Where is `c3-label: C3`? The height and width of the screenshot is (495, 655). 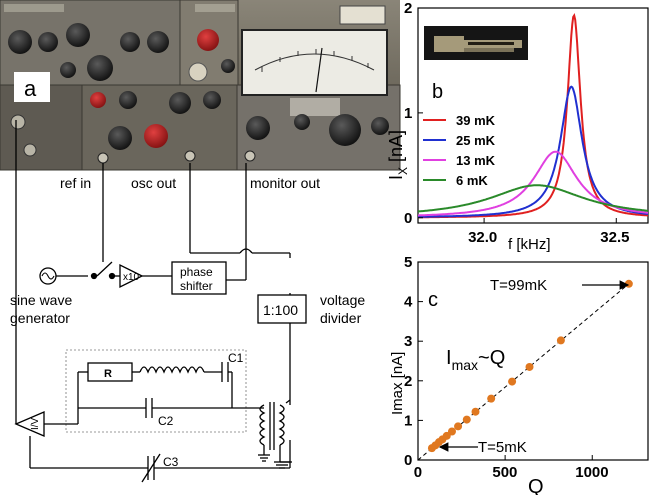 c3-label: C3 is located at coordinates (171, 462).